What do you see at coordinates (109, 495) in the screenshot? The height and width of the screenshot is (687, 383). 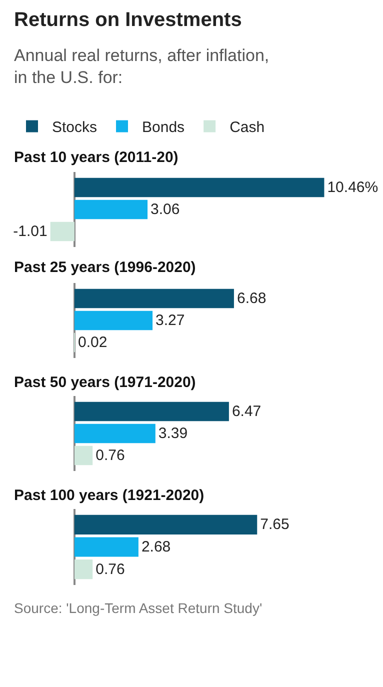 I see `text: Past 100 years (1921-2020)` at bounding box center [109, 495].